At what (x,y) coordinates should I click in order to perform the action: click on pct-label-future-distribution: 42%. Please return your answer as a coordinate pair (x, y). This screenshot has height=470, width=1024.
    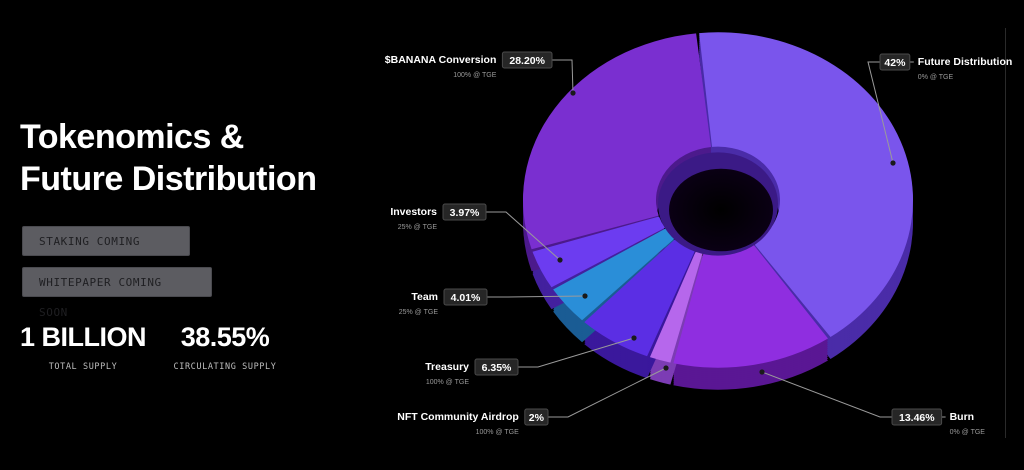
    Looking at the image, I should click on (895, 63).